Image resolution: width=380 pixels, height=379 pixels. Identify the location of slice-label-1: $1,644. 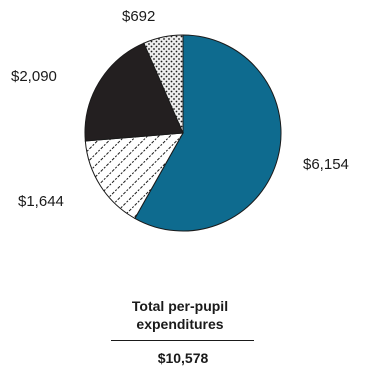
(41, 201).